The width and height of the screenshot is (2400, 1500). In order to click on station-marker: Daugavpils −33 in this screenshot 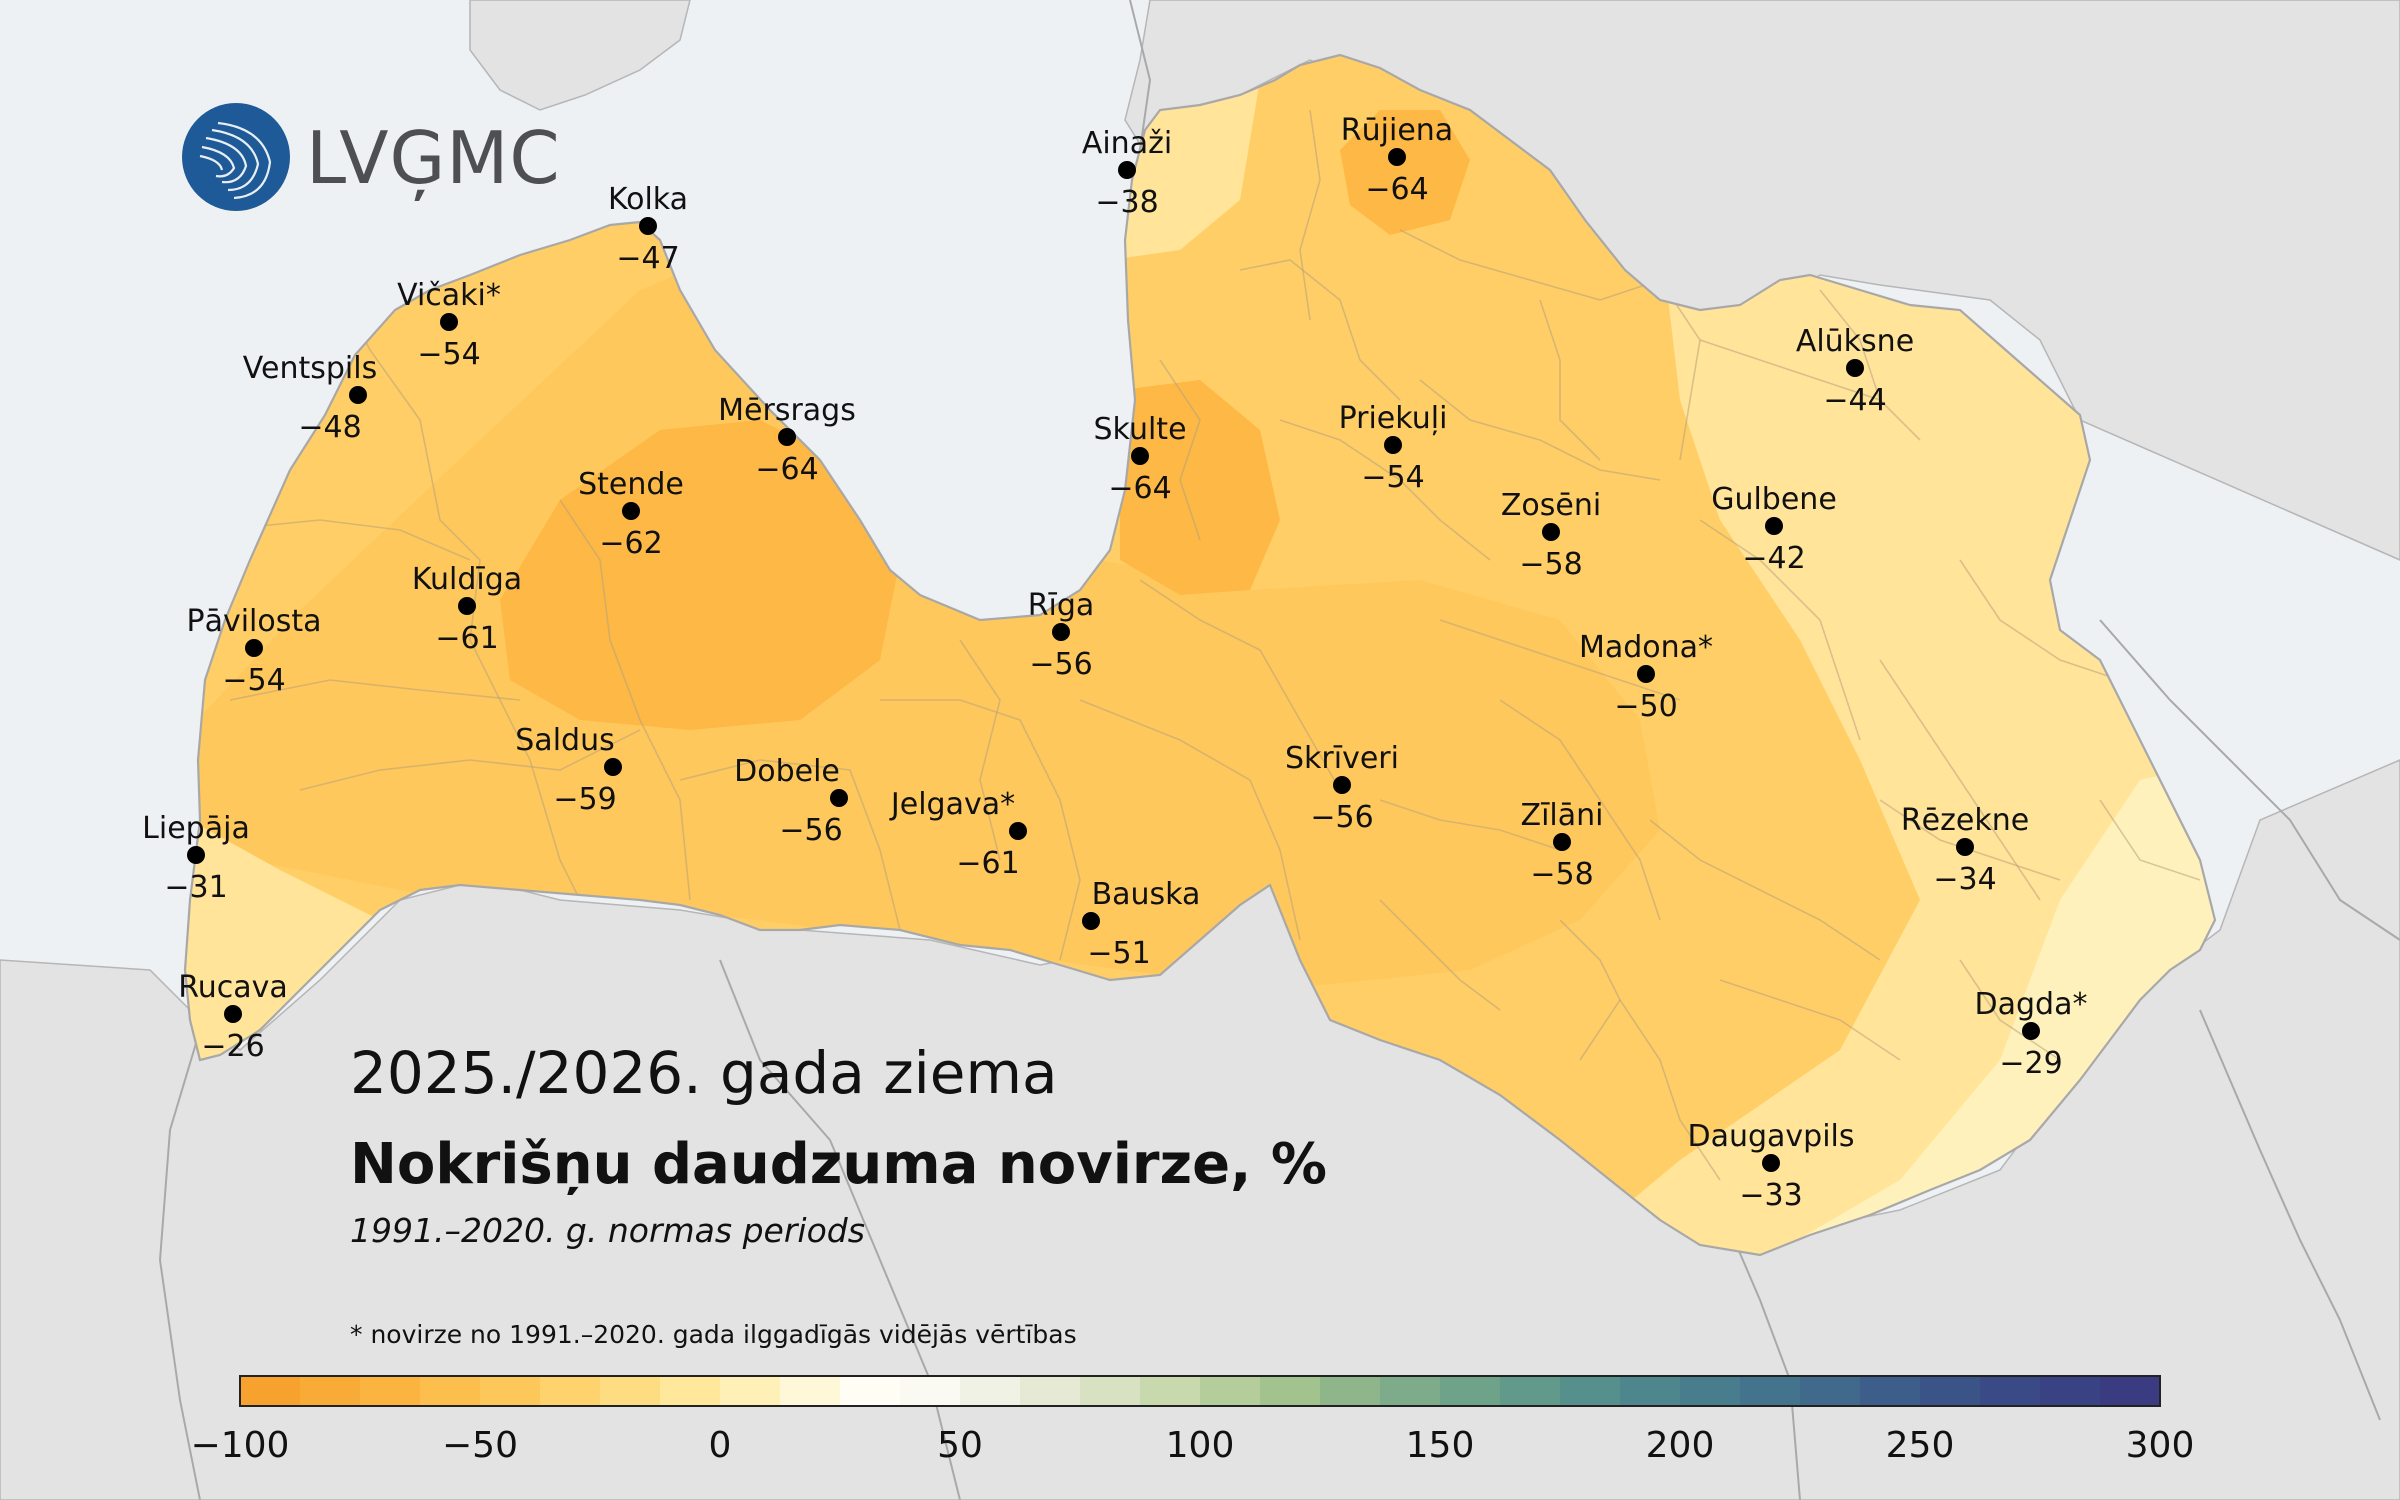, I will do `click(1770, 1166)`.